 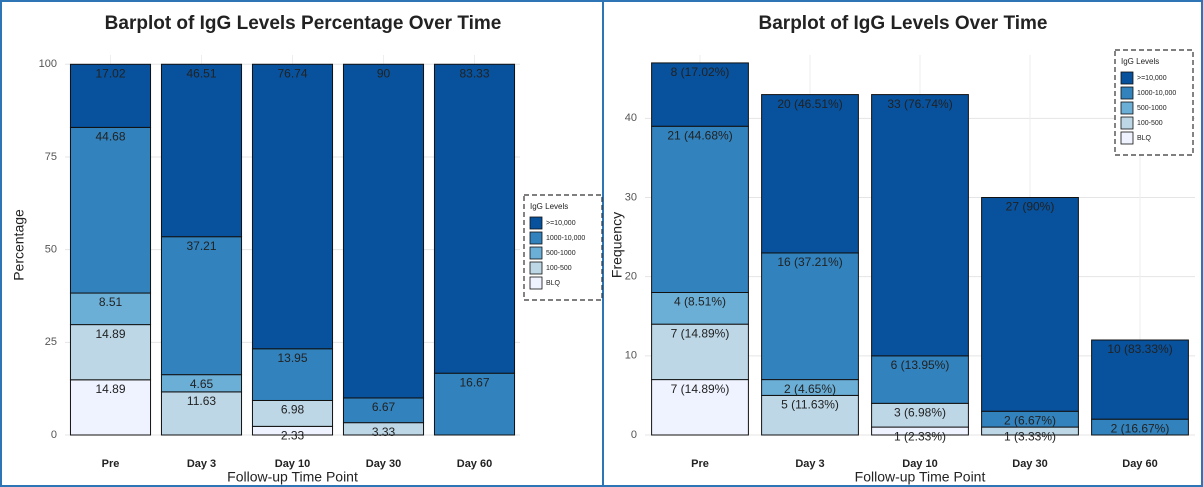 What do you see at coordinates (920, 436) in the screenshot?
I see `data-label: 1 (2.33%)` at bounding box center [920, 436].